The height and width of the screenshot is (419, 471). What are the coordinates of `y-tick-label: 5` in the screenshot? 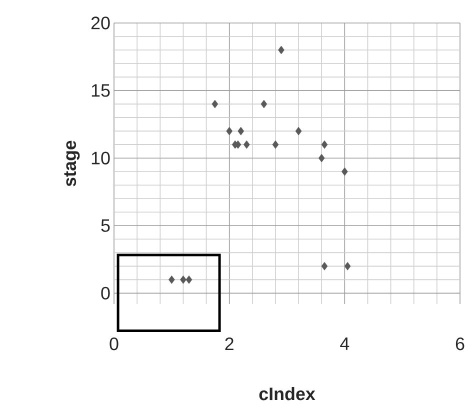 It's located at (105, 225).